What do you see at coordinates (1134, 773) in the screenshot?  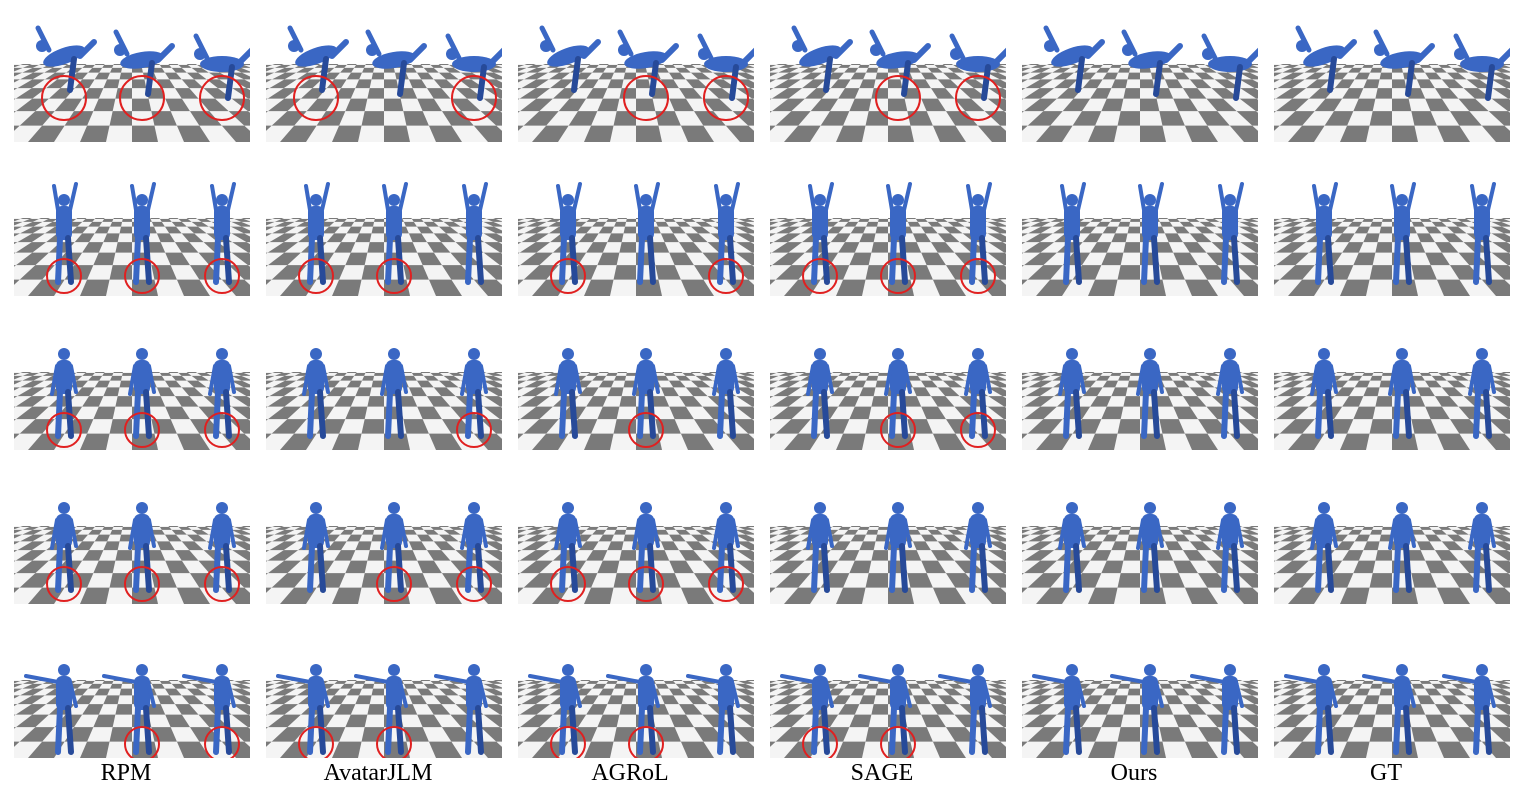 I see `column-label-ours: Ours` at bounding box center [1134, 773].